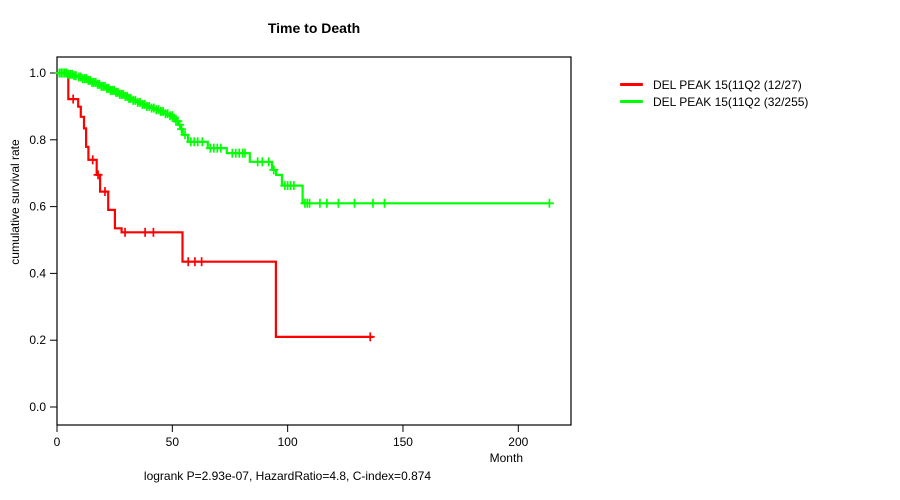 The width and height of the screenshot is (900, 500). What do you see at coordinates (403, 442) in the screenshot?
I see `x-tick-label: 150` at bounding box center [403, 442].